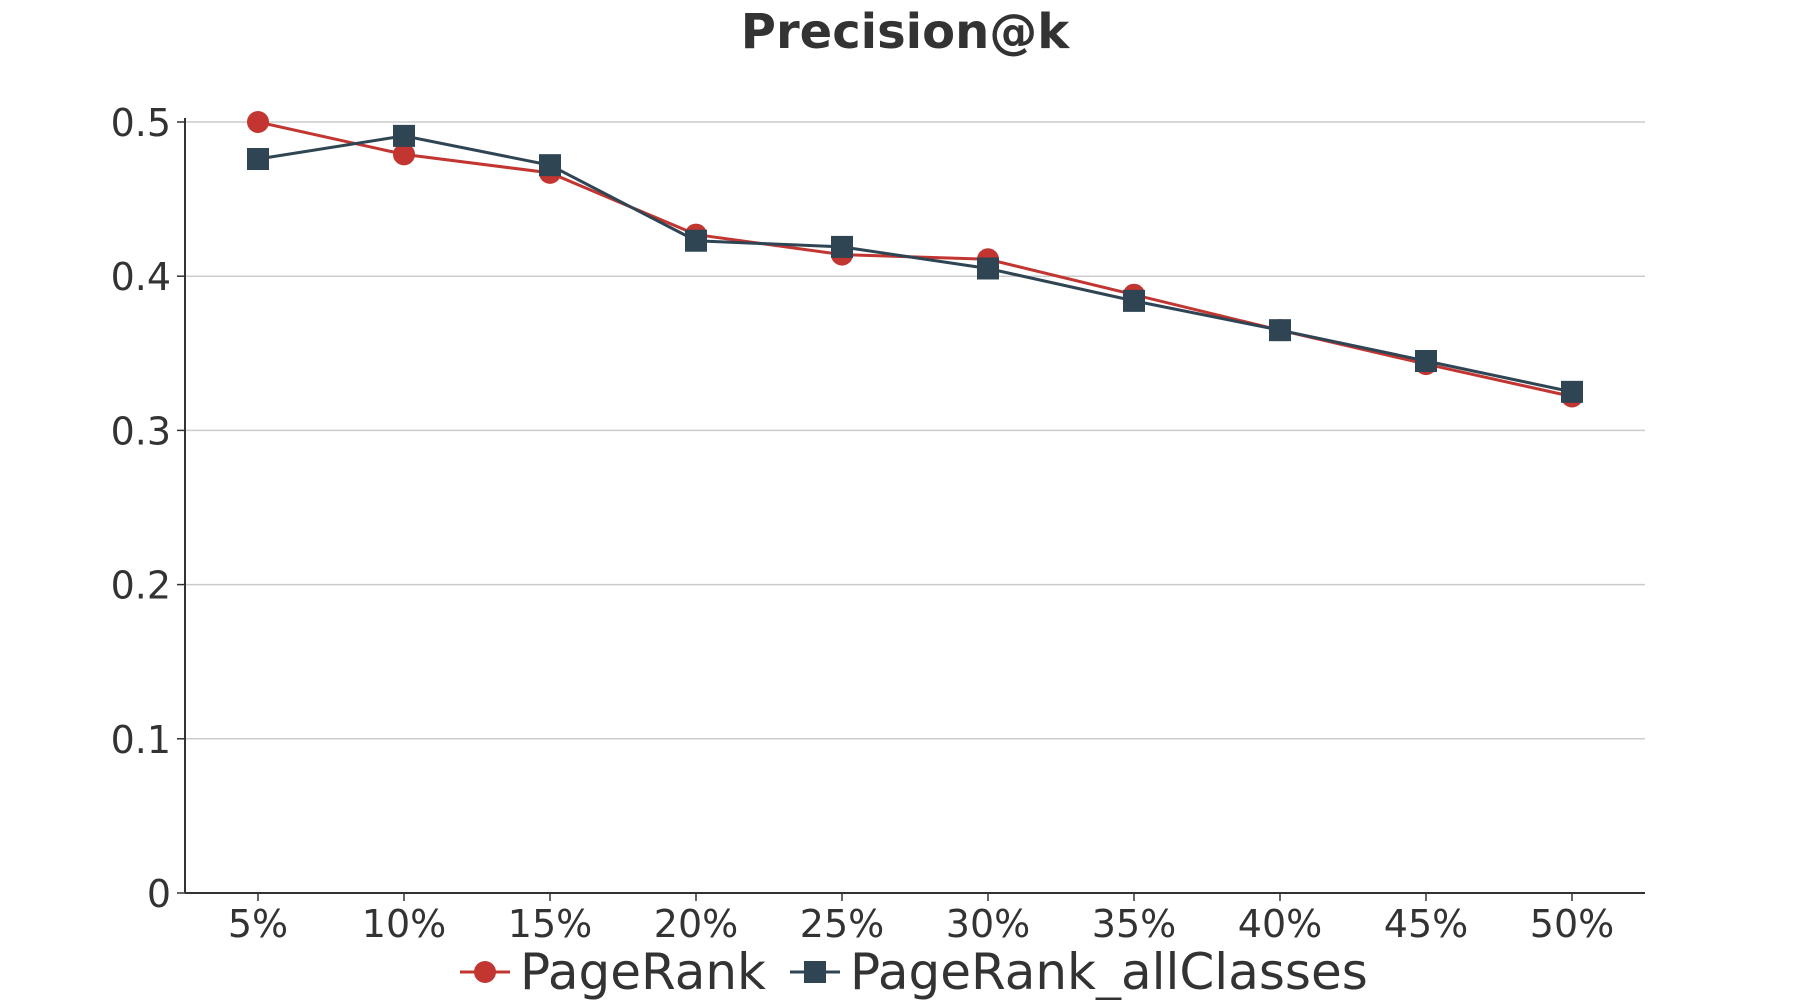 This screenshot has height=1000, width=1800. Describe the element at coordinates (550, 924) in the screenshot. I see `x-tick-label: 15%` at that location.